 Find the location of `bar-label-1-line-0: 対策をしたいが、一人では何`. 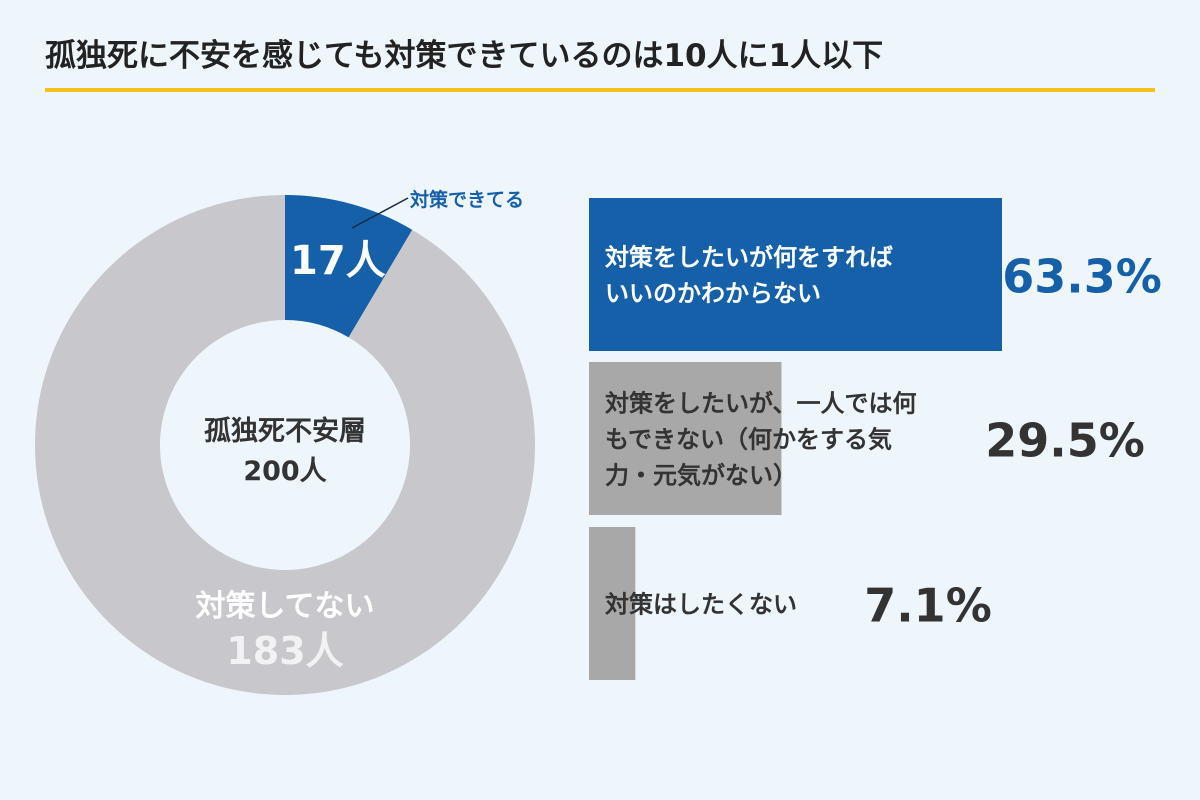

bar-label-1-line-0: 対策をしたいが、一人では何 is located at coordinates (761, 404).